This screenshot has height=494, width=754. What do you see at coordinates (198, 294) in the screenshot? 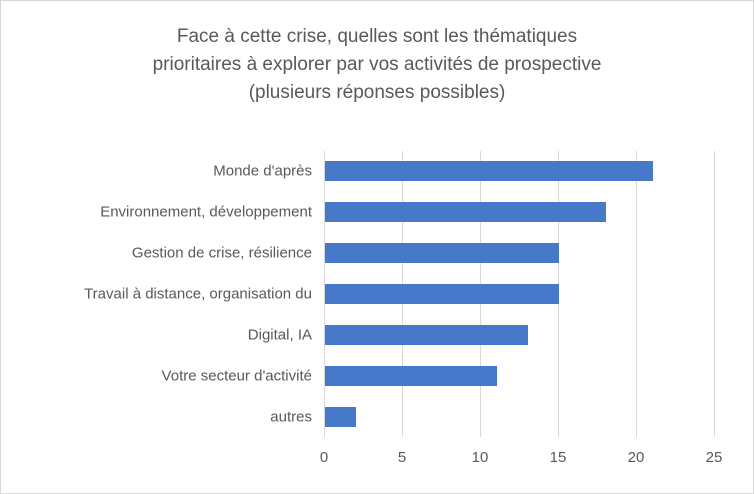
I see `category-axis-label: Travail à distance, organisation du` at bounding box center [198, 294].